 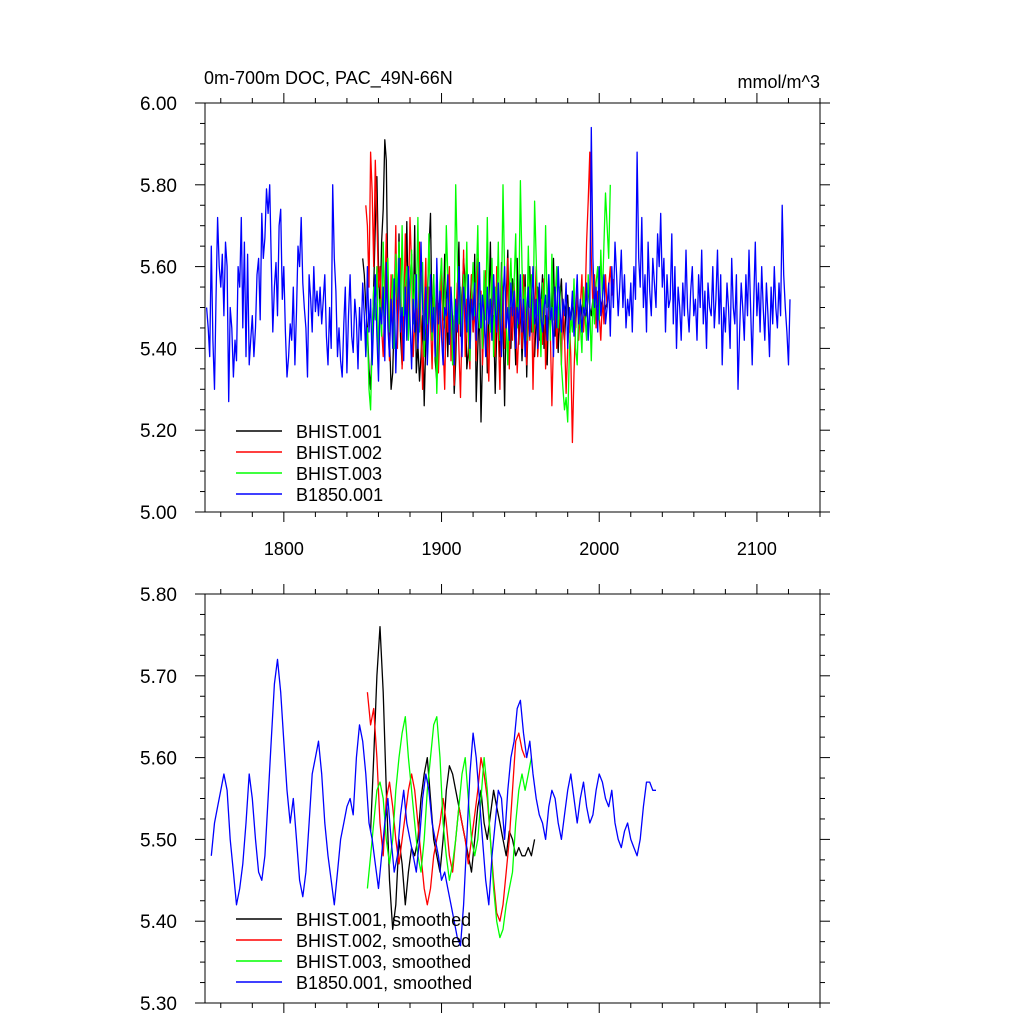 What do you see at coordinates (158, 922) in the screenshot?
I see `bottom-y-tick-label: 5.40` at bounding box center [158, 922].